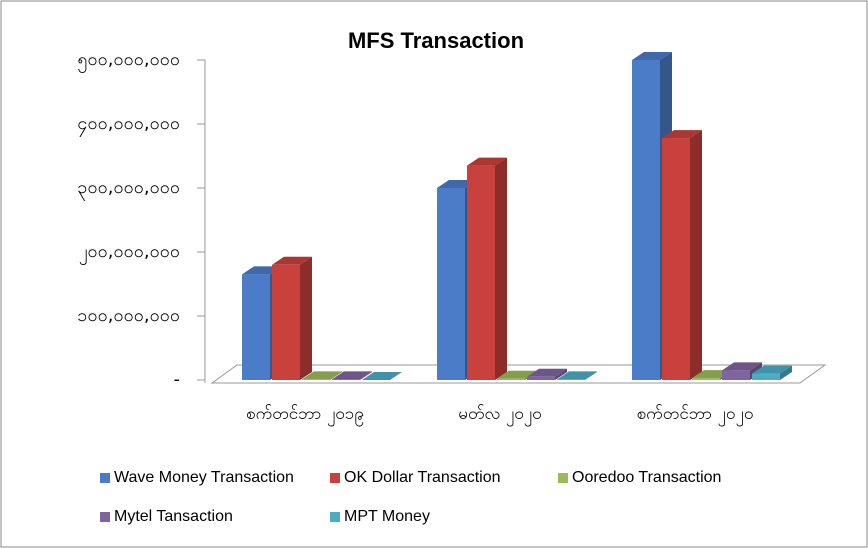 This screenshot has height=548, width=868. What do you see at coordinates (695, 415) in the screenshot?
I see `x-tick-label: စက်တင်ဘာ ၂၀၂၀` at bounding box center [695, 415].